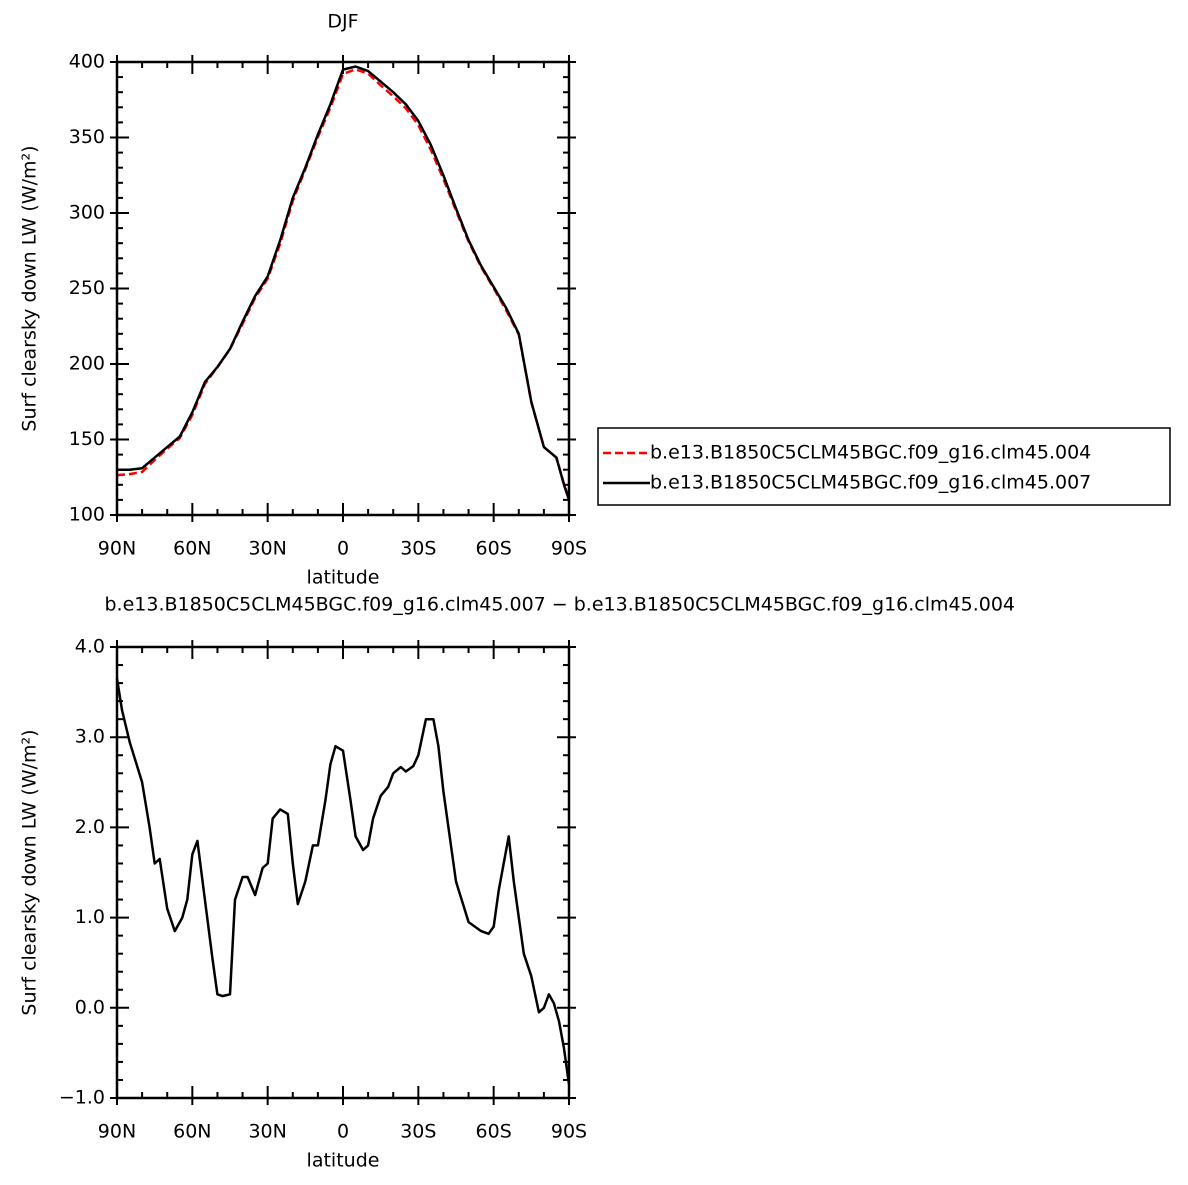  I want to click on y-tick-label: 0.0, so click(90, 1007).